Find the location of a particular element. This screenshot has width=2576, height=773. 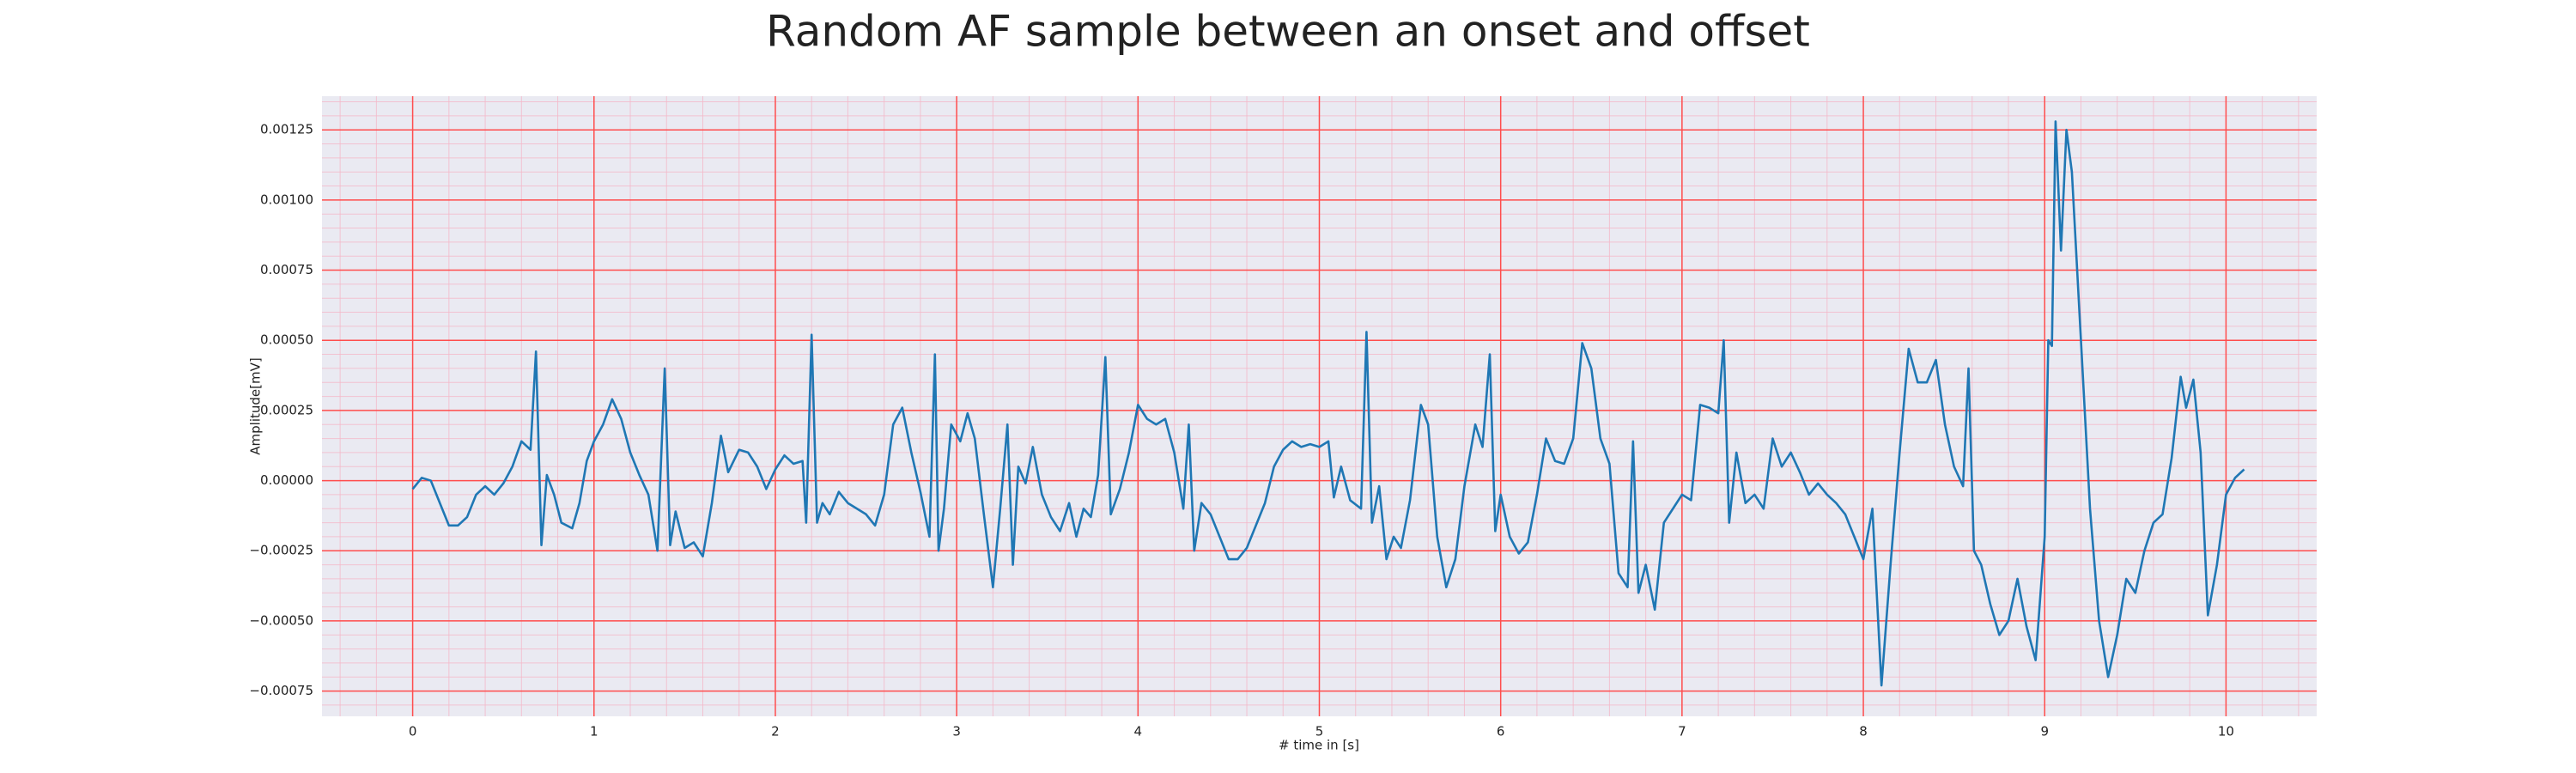

x-tick-label: 7 is located at coordinates (1682, 732).